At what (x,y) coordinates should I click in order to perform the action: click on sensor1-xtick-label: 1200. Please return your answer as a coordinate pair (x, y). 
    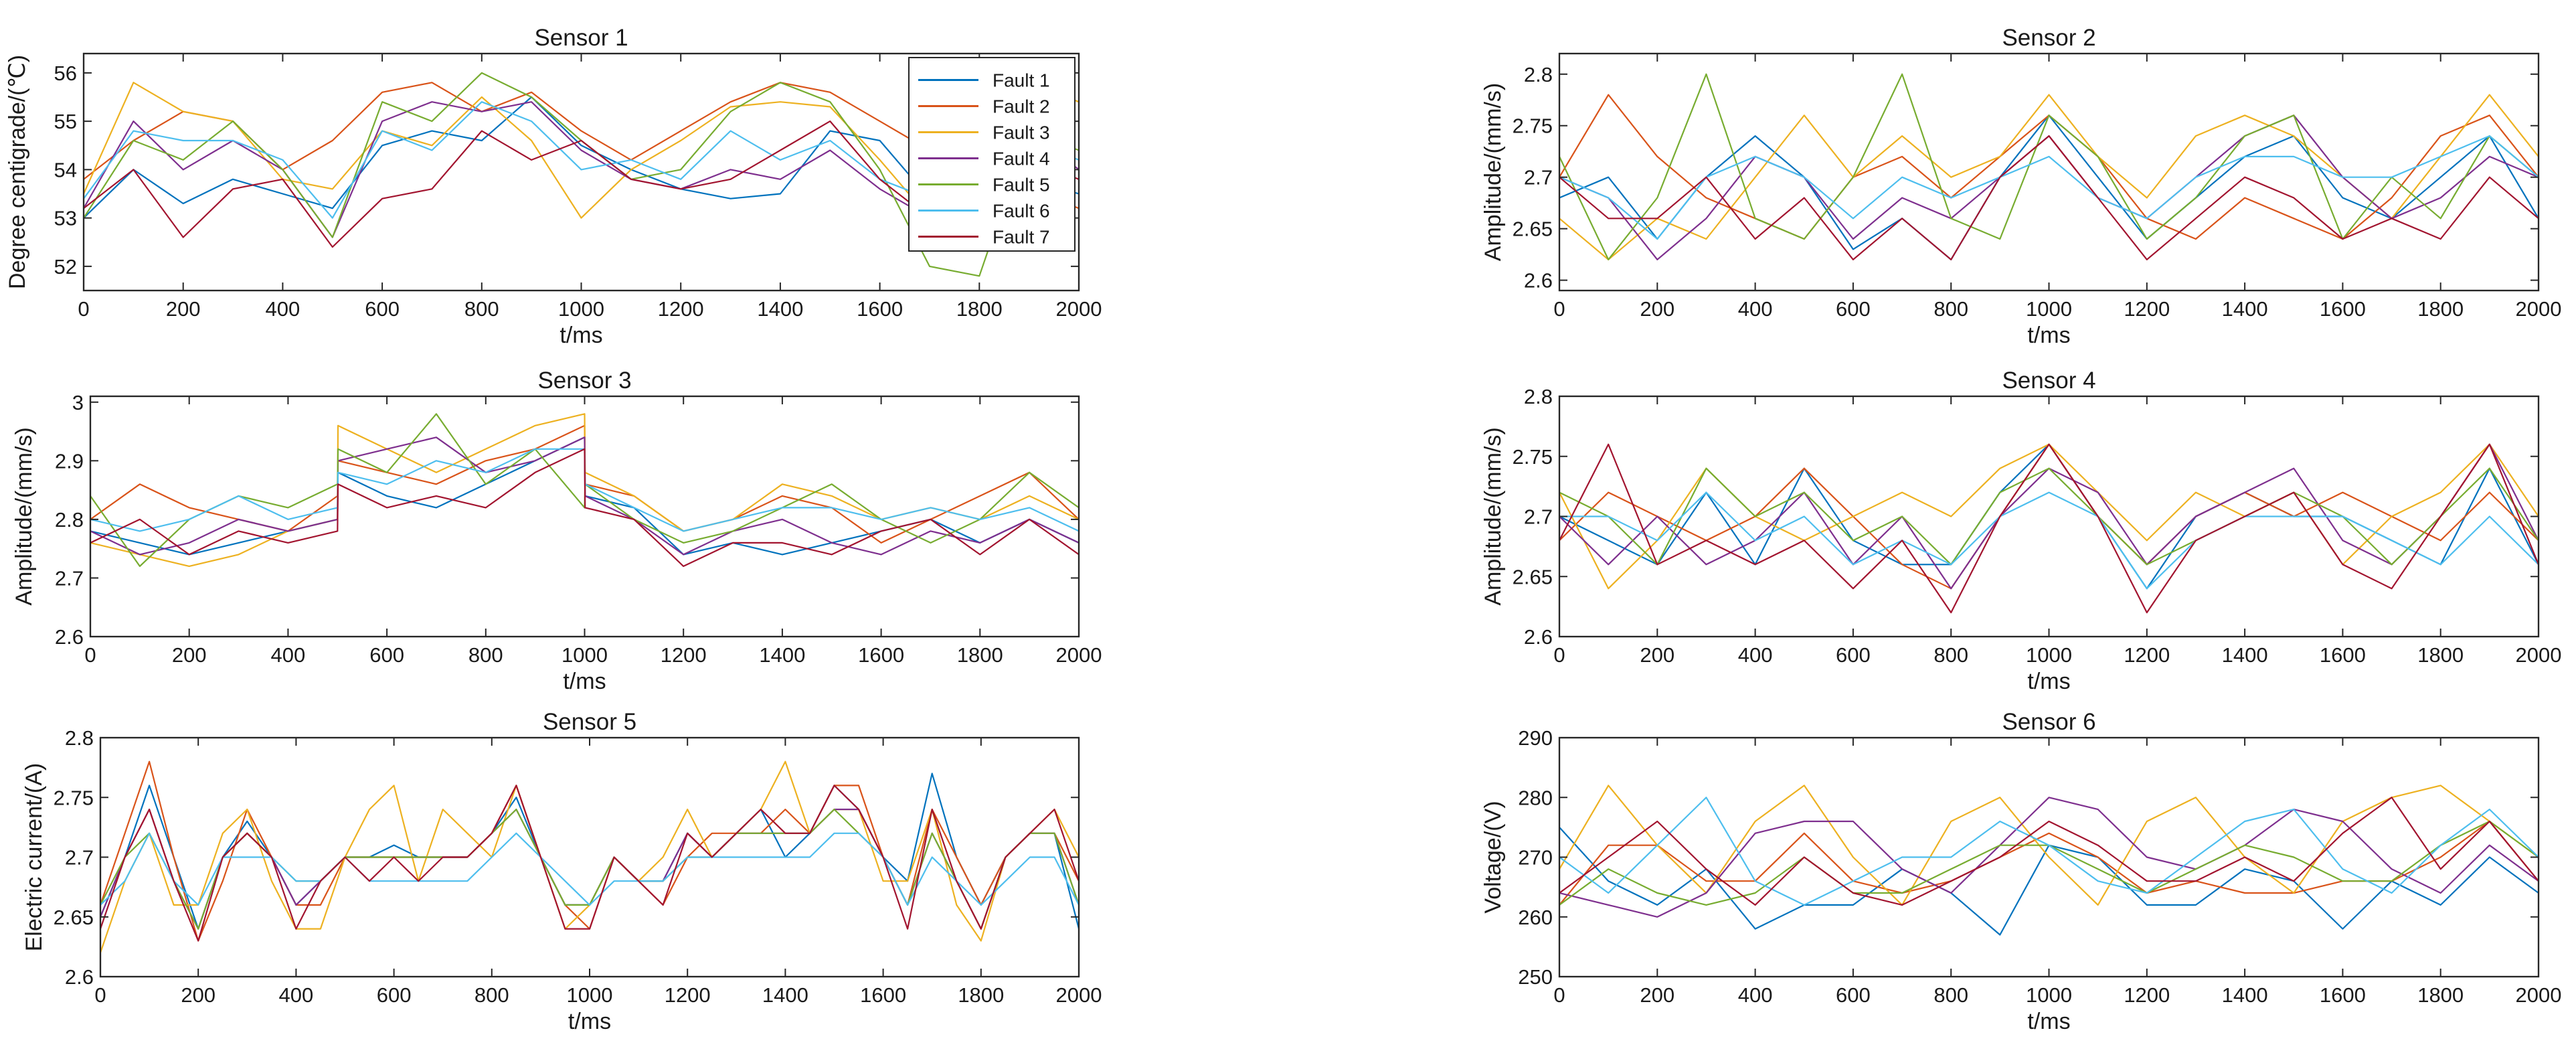
    Looking at the image, I should click on (681, 309).